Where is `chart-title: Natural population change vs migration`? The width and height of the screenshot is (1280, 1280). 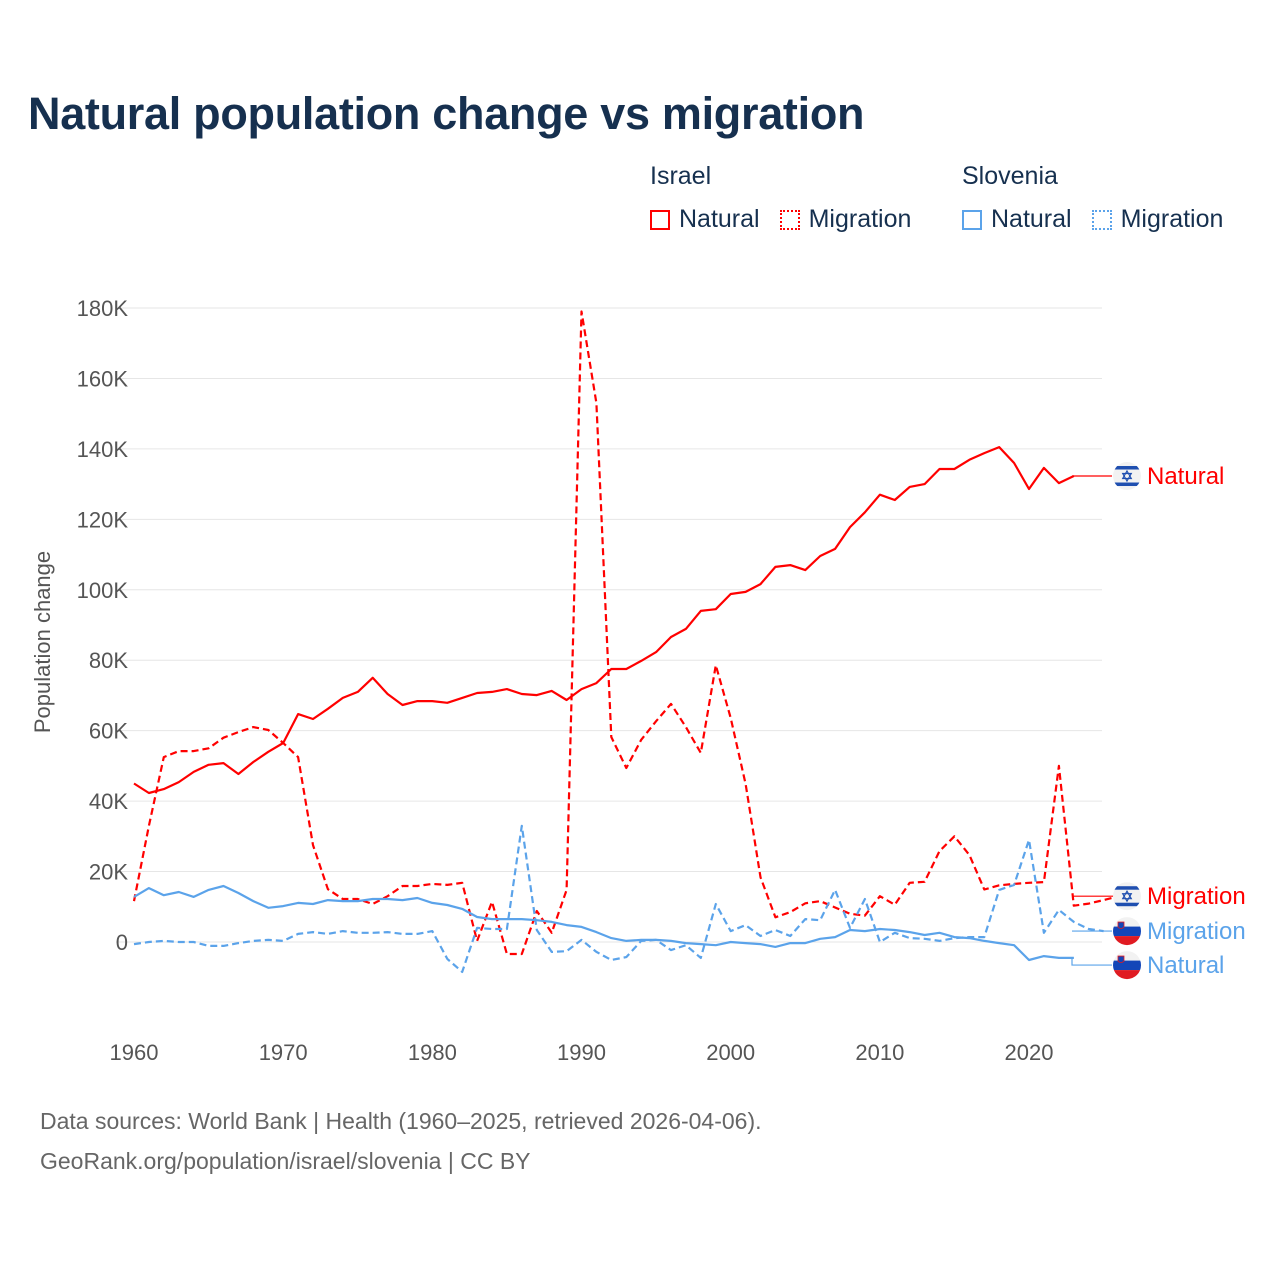 chart-title: Natural population change vs migration is located at coordinates (446, 113).